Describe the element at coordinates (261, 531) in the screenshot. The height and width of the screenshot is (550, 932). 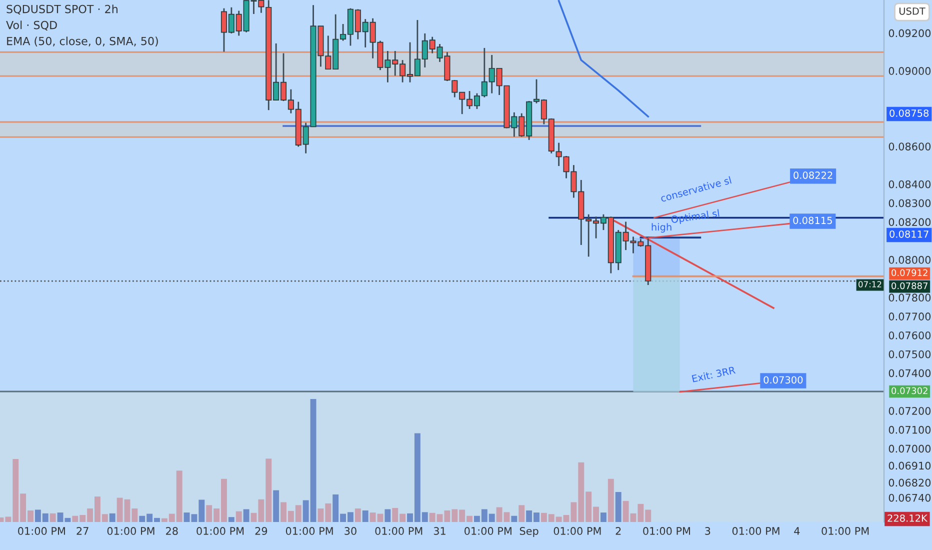
I see `x-tick-label: 29` at that location.